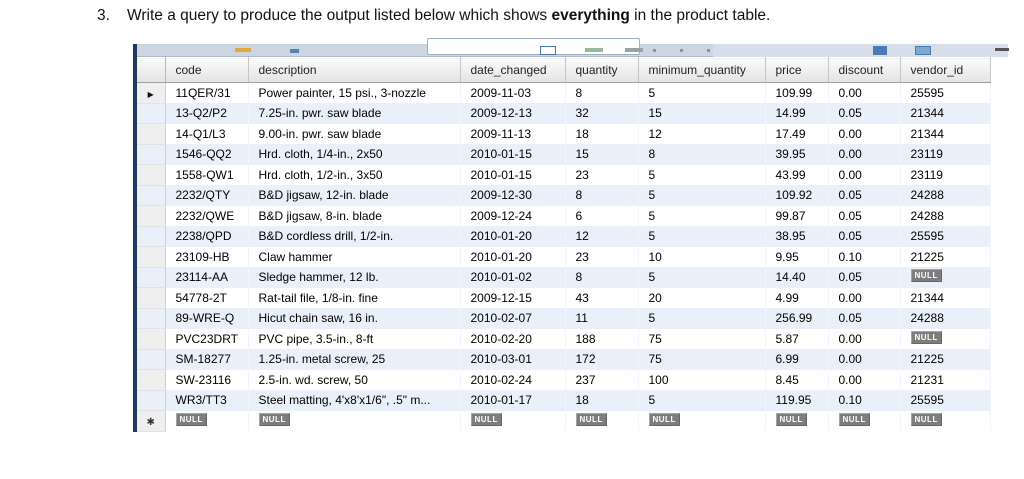 This screenshot has height=479, width=1024. What do you see at coordinates (945, 92) in the screenshot?
I see `cell-vendor_id: 25595` at bounding box center [945, 92].